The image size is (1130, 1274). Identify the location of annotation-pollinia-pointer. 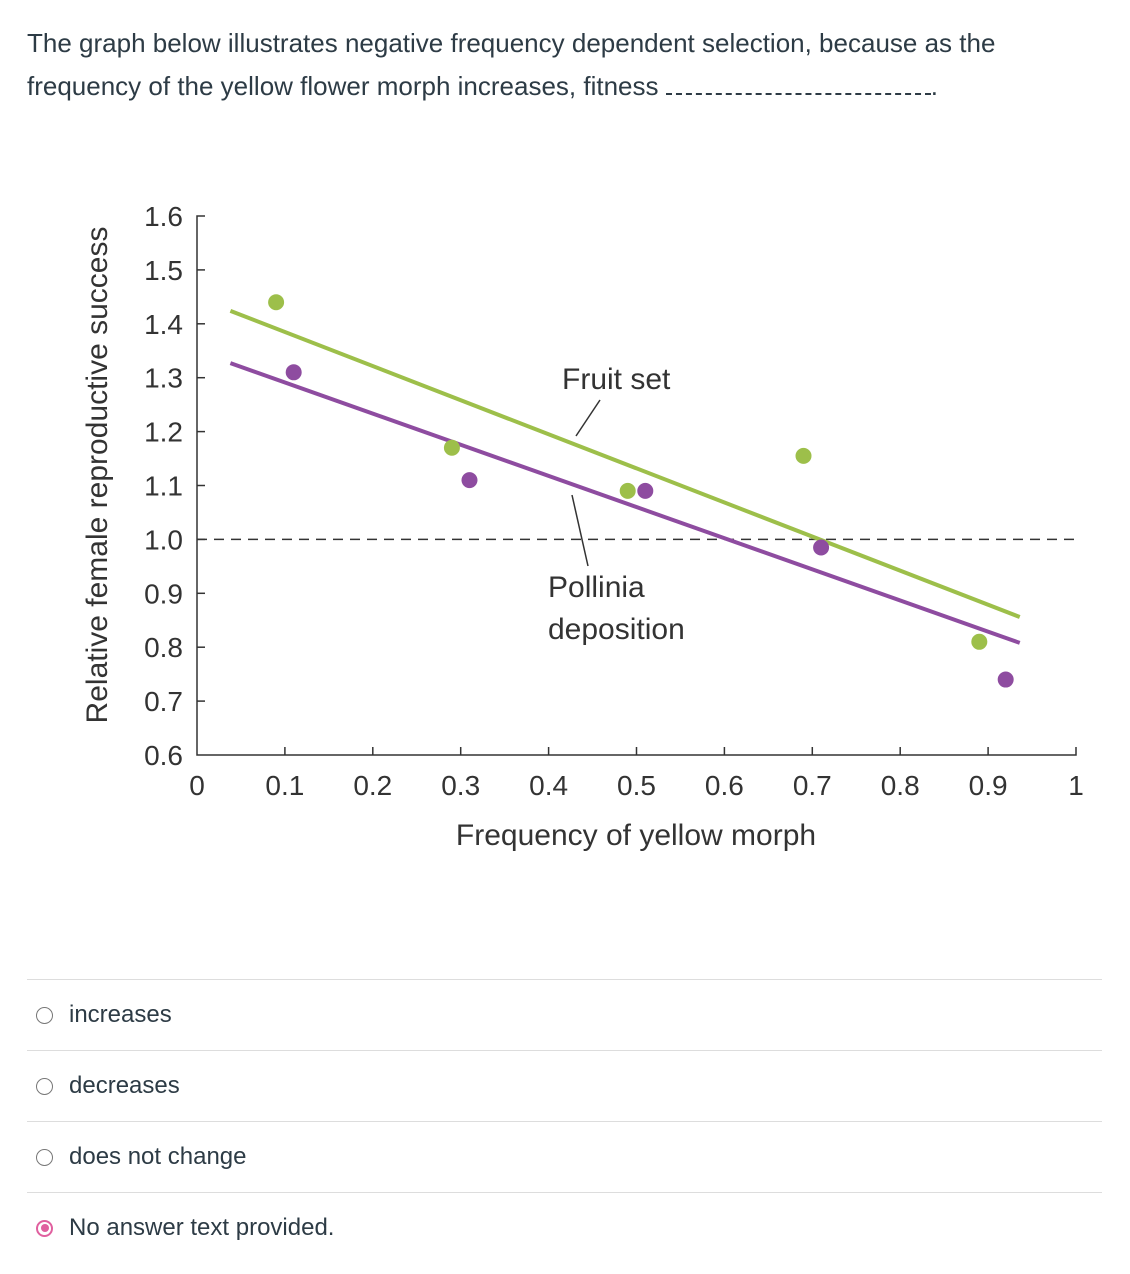
(580, 530).